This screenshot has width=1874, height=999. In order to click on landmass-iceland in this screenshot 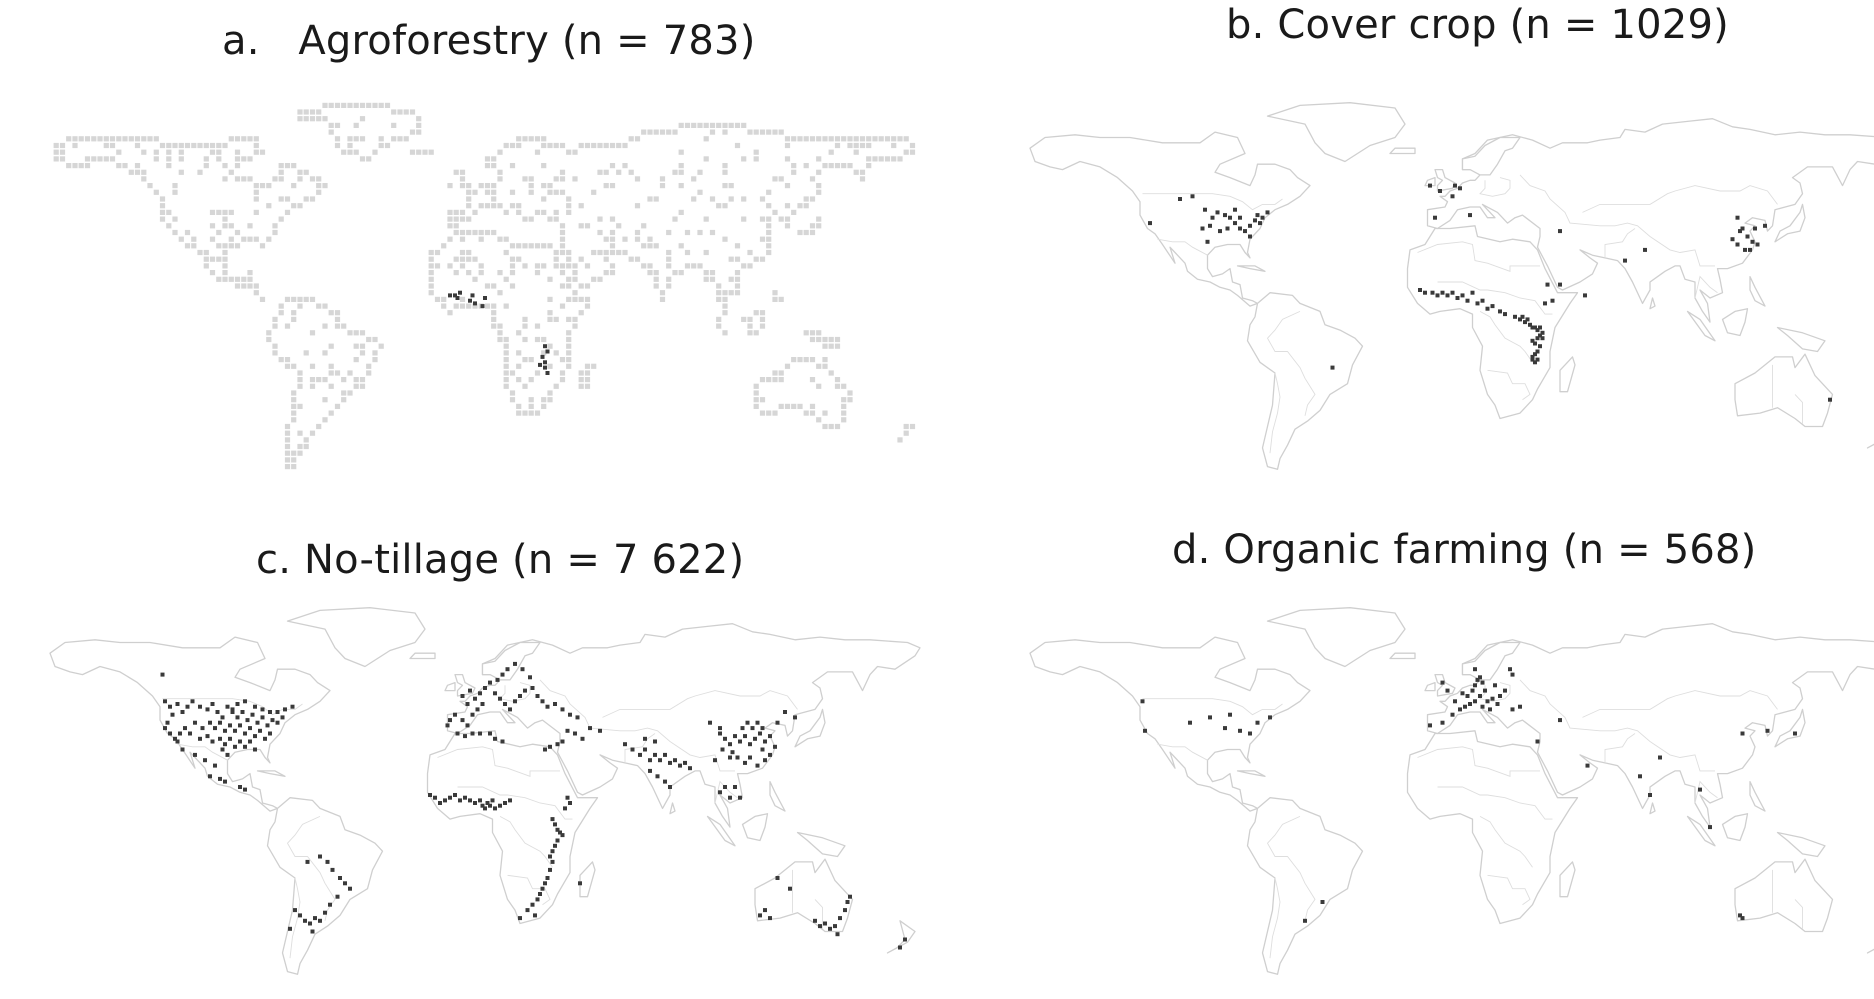, I will do `click(422, 656)`.